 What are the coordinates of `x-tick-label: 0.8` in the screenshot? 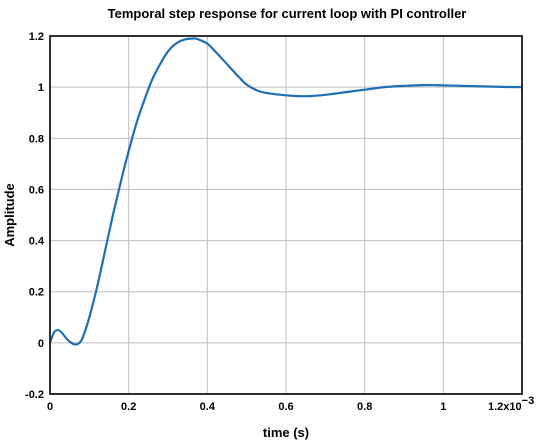 It's located at (364, 407).